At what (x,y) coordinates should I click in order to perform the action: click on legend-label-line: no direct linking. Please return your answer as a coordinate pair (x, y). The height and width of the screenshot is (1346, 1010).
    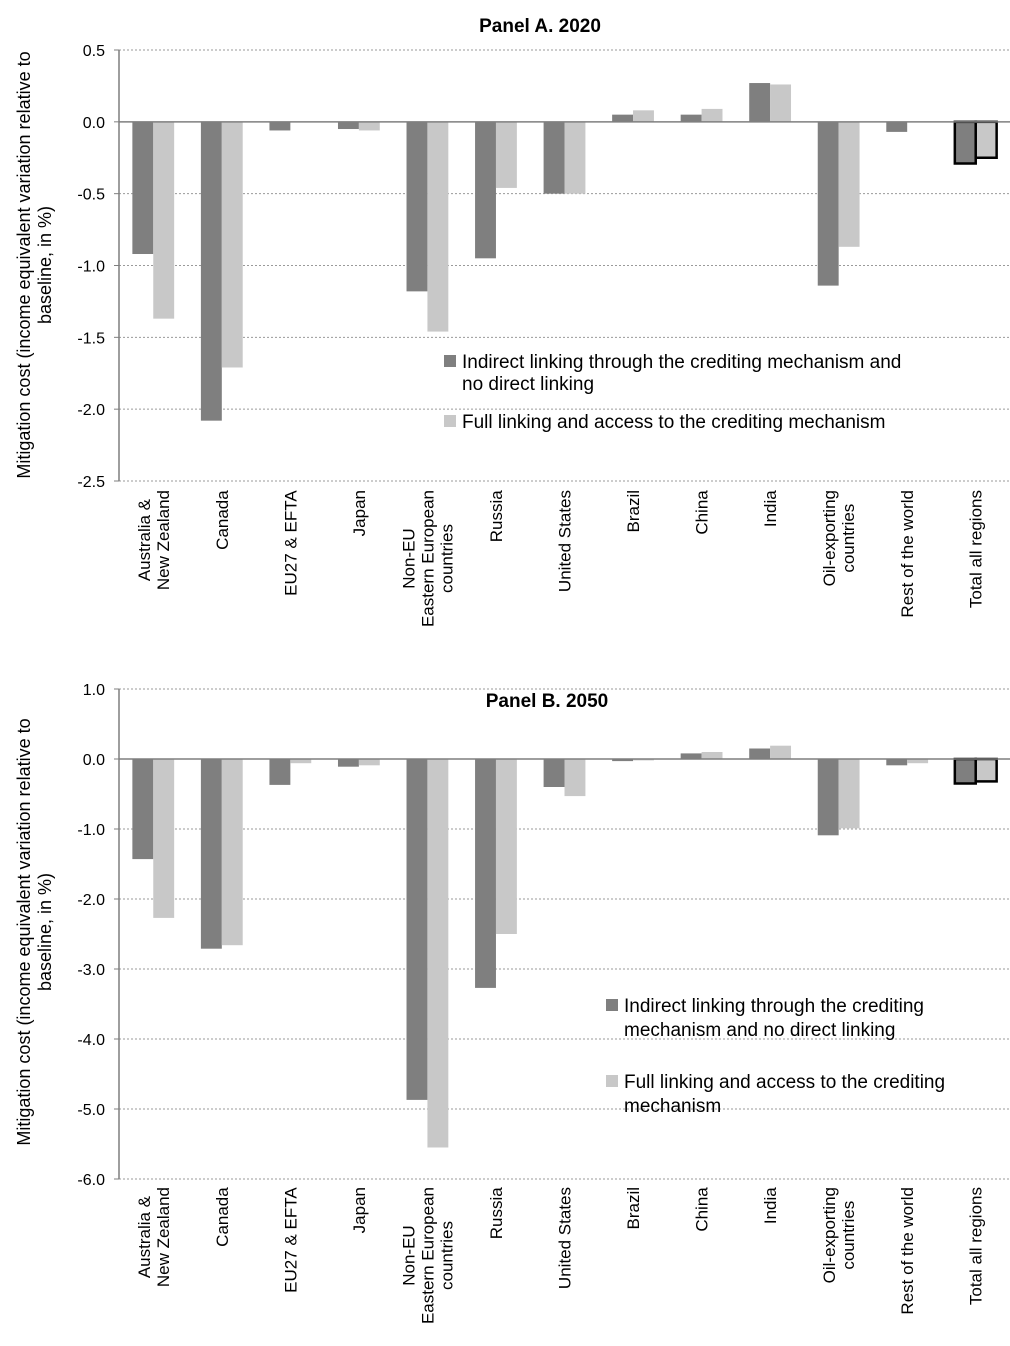
    Looking at the image, I should click on (528, 384).